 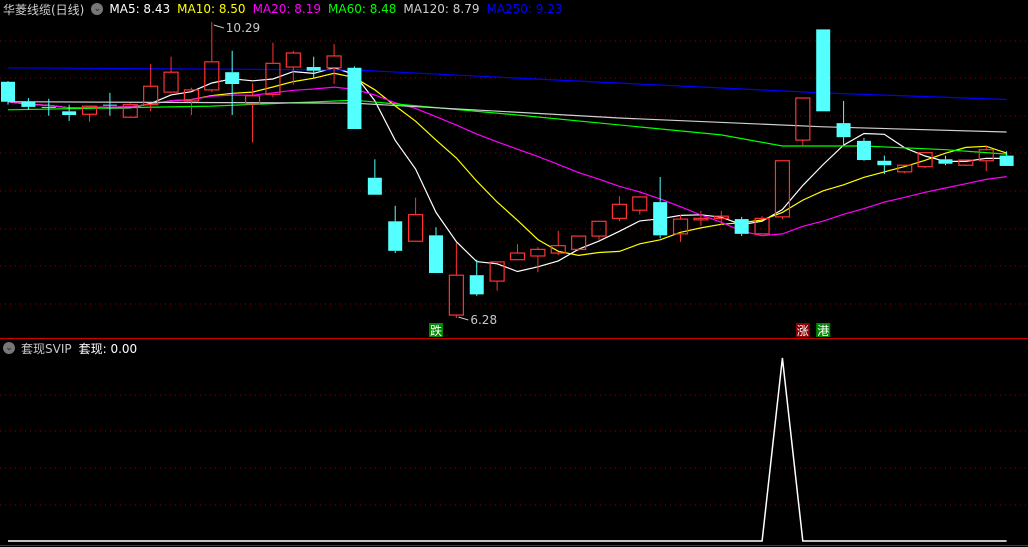 I want to click on signal-label: 涨, so click(x=803, y=330).